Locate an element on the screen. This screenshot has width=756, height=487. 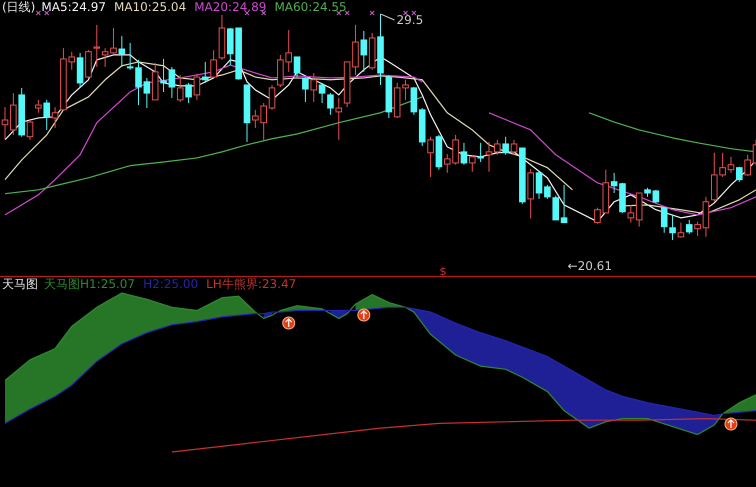
text: H2:25.00 is located at coordinates (170, 284).